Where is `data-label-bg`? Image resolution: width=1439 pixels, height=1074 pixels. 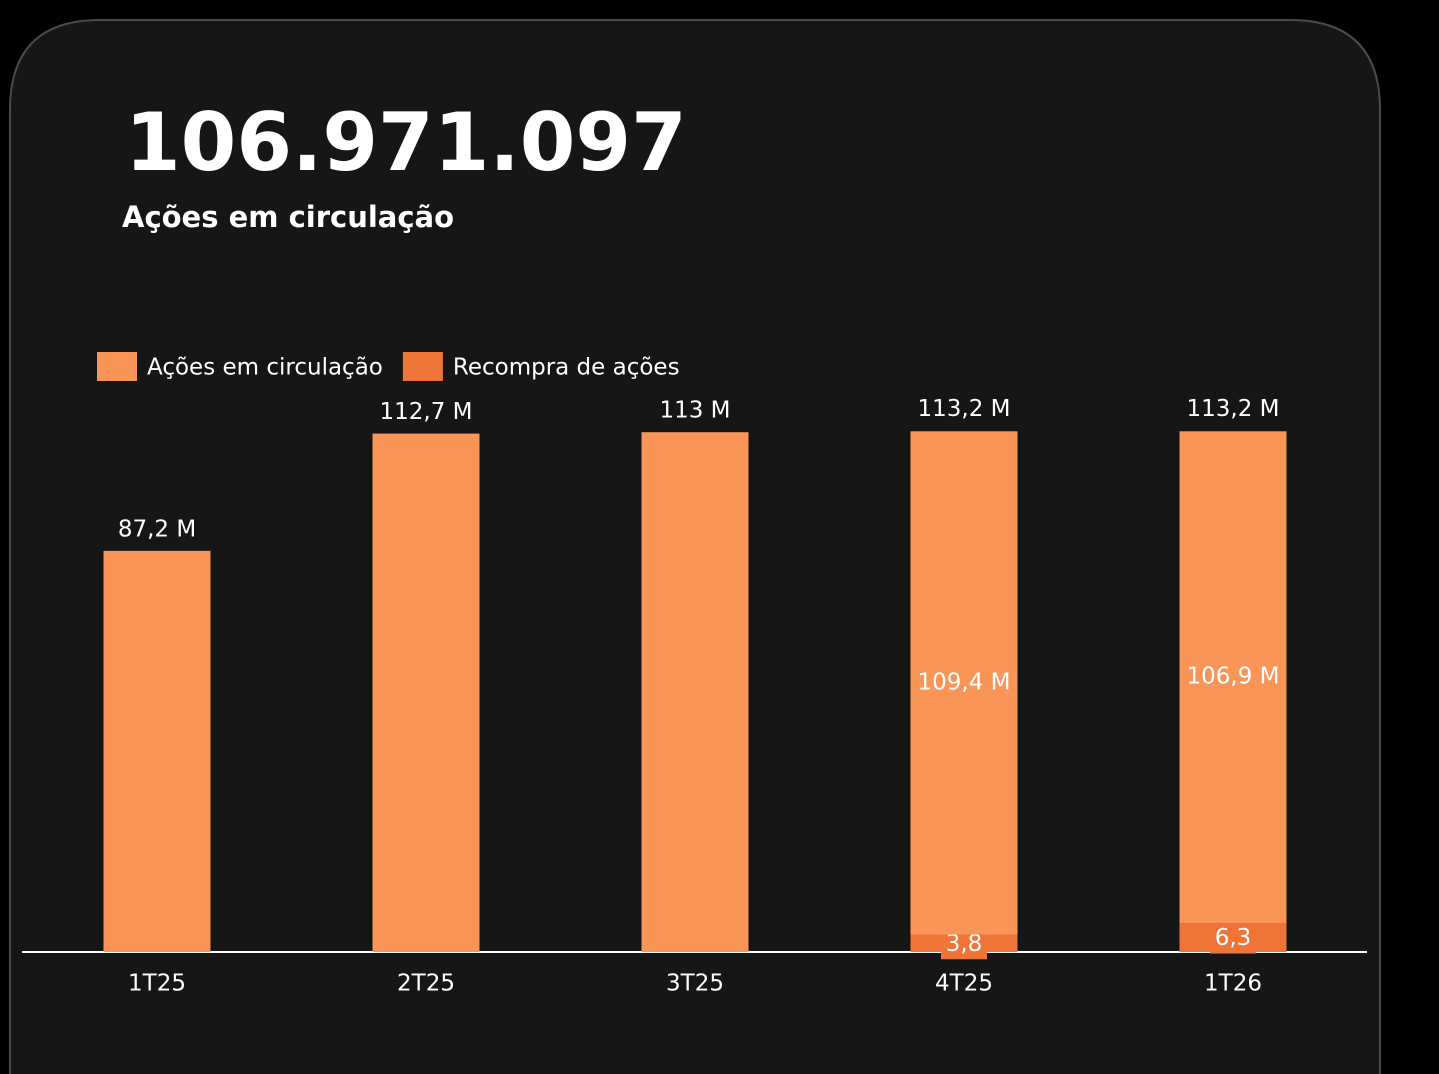 data-label-bg is located at coordinates (1233, 938).